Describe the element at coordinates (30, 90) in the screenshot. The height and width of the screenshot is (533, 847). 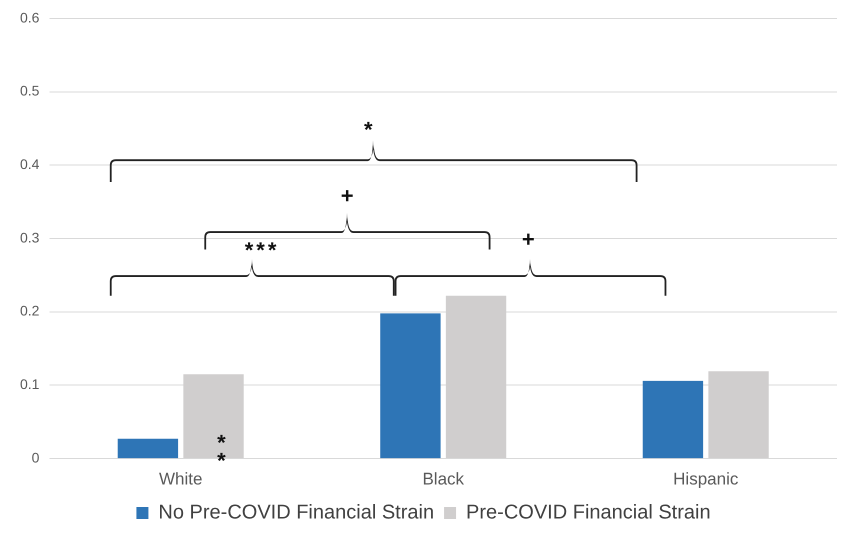
I see `y-tick-label: 0.5` at that location.